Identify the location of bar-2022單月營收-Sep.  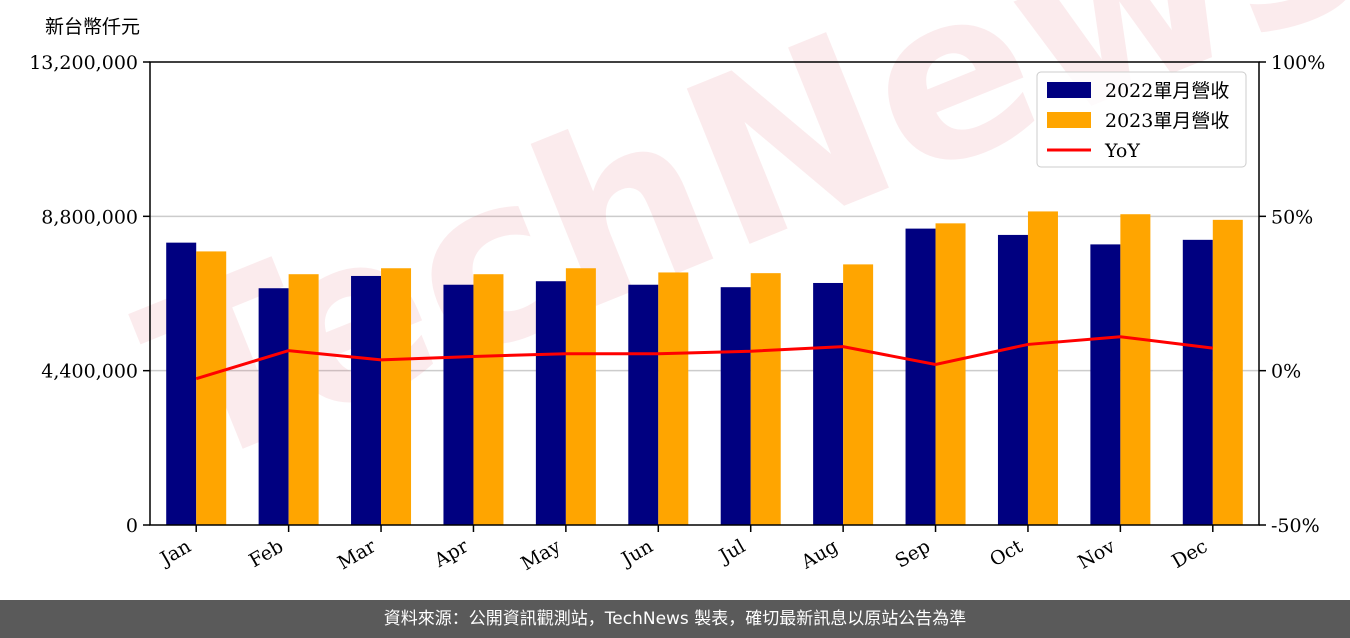
(920, 376).